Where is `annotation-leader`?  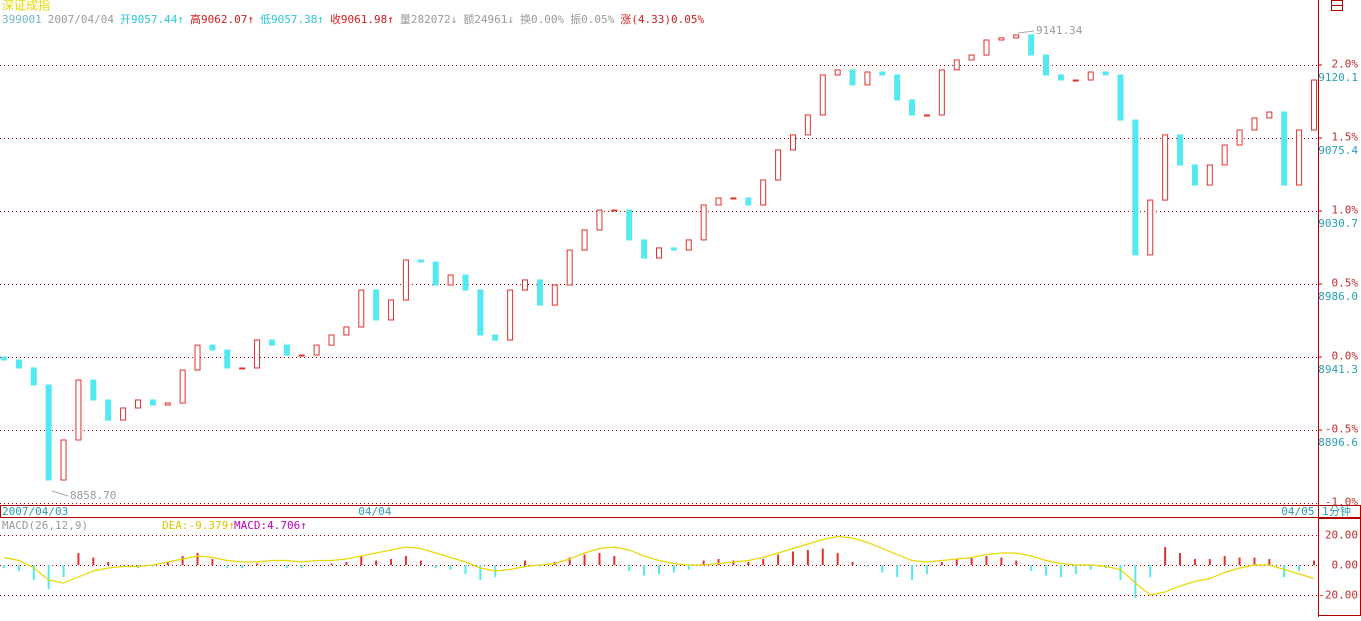
annotation-leader is located at coordinates (1026, 32).